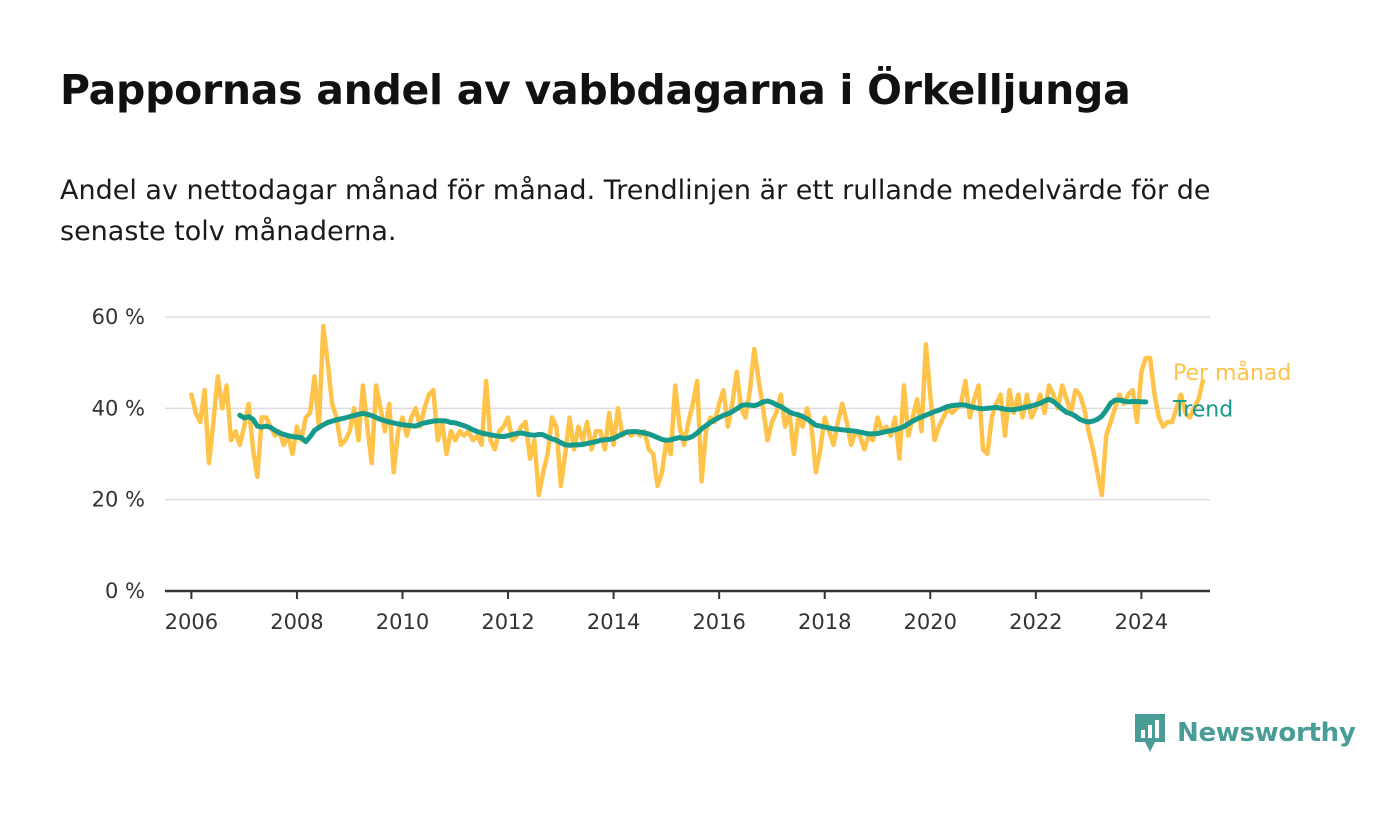 The image size is (1400, 813). What do you see at coordinates (1202, 409) in the screenshot?
I see `trend-label: Trend` at bounding box center [1202, 409].